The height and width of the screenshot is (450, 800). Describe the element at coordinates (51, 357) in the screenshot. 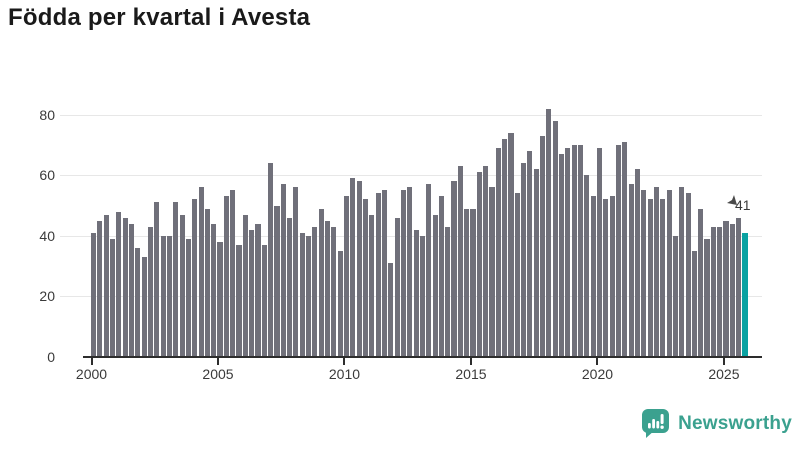

I see `y-axis-tick-label: 0` at that location.